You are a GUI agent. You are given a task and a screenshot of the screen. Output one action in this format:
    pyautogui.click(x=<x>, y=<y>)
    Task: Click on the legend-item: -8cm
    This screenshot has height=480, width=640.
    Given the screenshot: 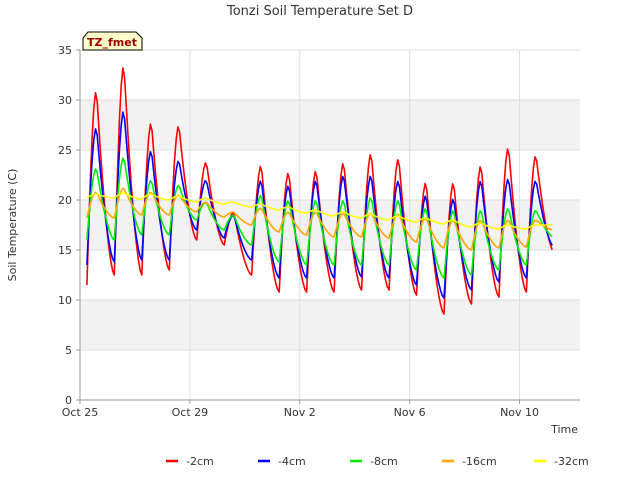 What is the action you would take?
    pyautogui.click(x=374, y=461)
    